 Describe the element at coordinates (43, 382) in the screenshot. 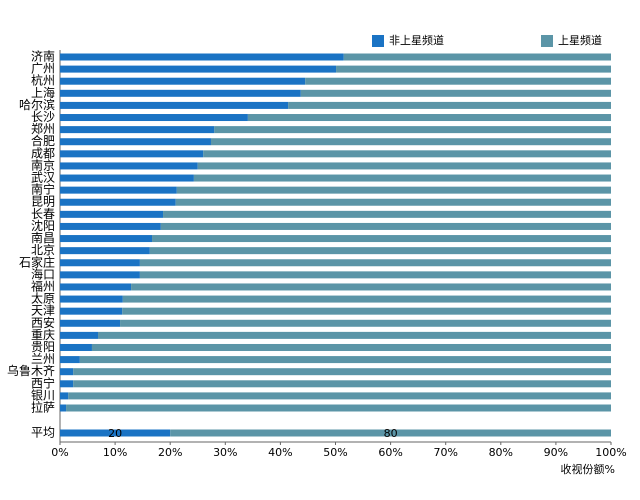

I see `category-label: 西宁` at that location.